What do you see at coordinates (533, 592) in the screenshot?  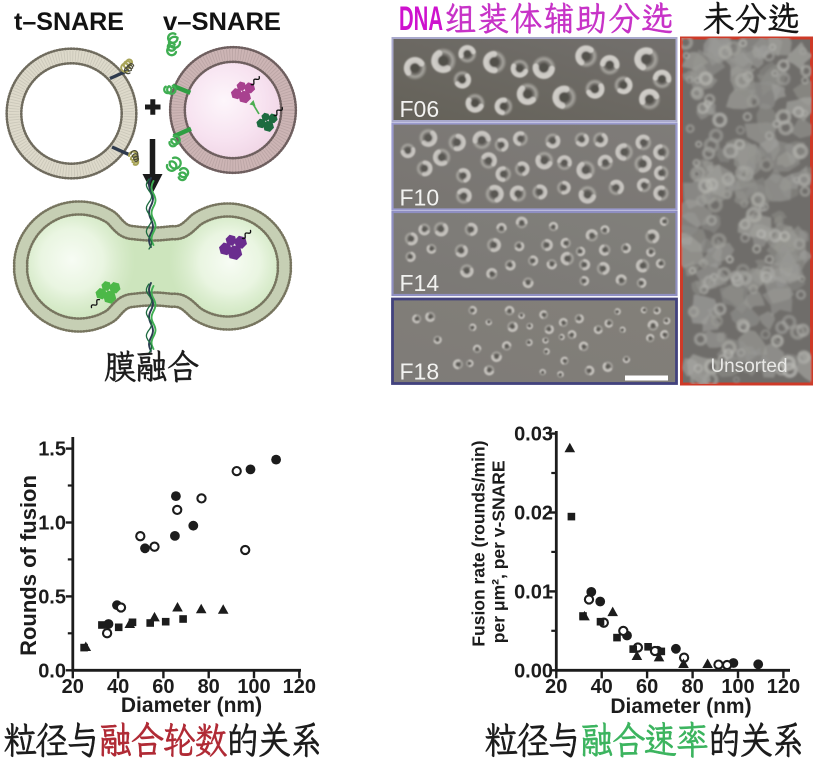 I see `svg-text: 0.01` at bounding box center [533, 592].